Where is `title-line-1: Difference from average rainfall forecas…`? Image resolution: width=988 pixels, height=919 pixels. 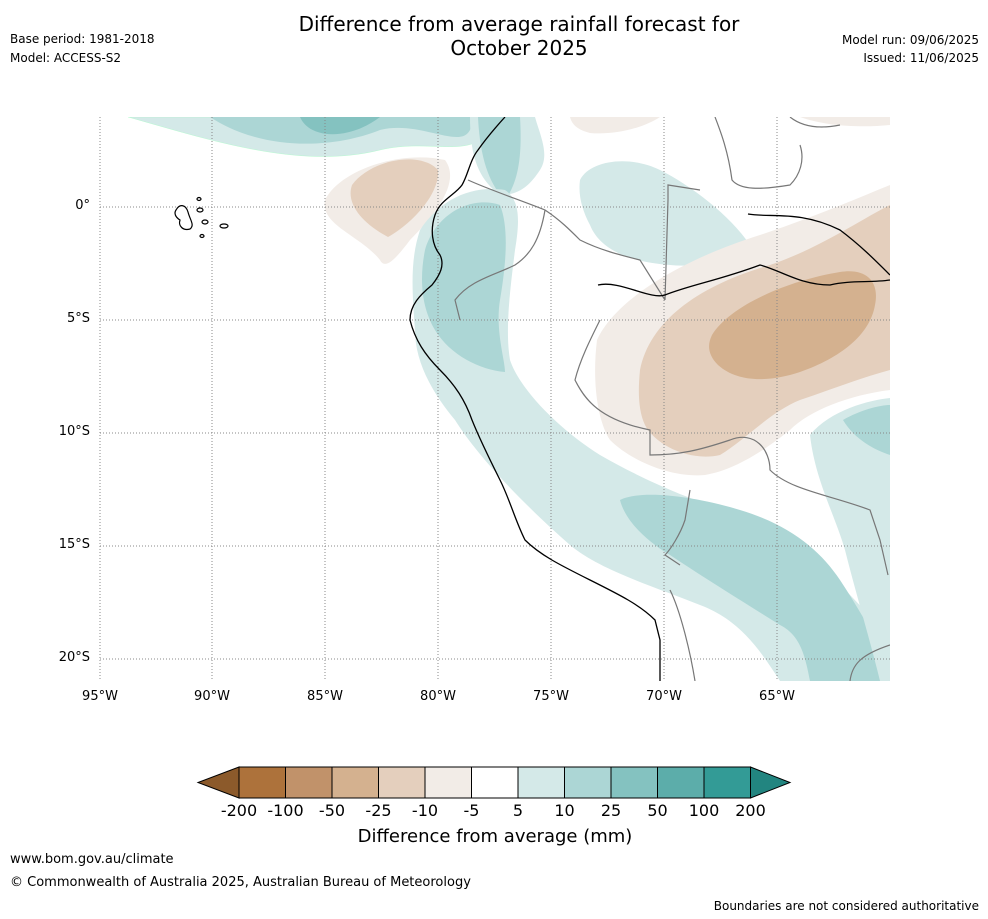
title-line-1: Difference from average rainfall forecas… is located at coordinates (519, 24).